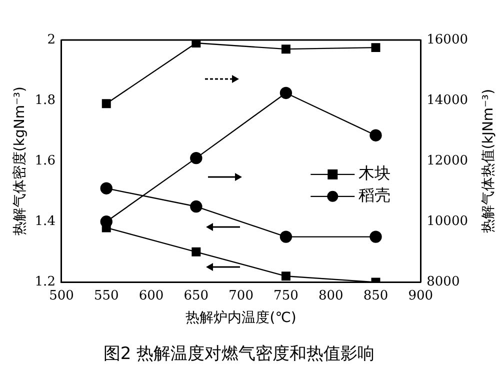 The width and height of the screenshot is (500, 375). What do you see at coordinates (45, 100) in the screenshot?
I see `y-tick-label: 1.8` at bounding box center [45, 100].